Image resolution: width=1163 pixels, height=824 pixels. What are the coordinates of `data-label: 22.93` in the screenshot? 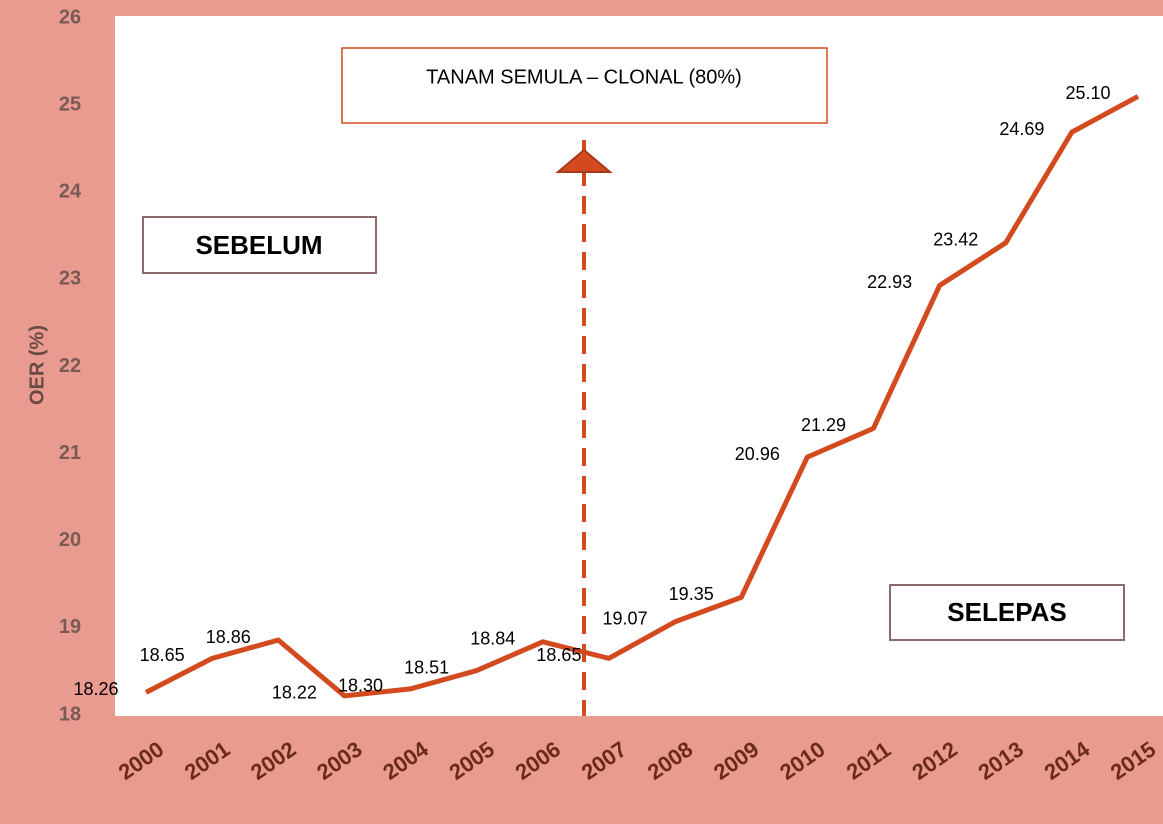 It's located at (889, 282).